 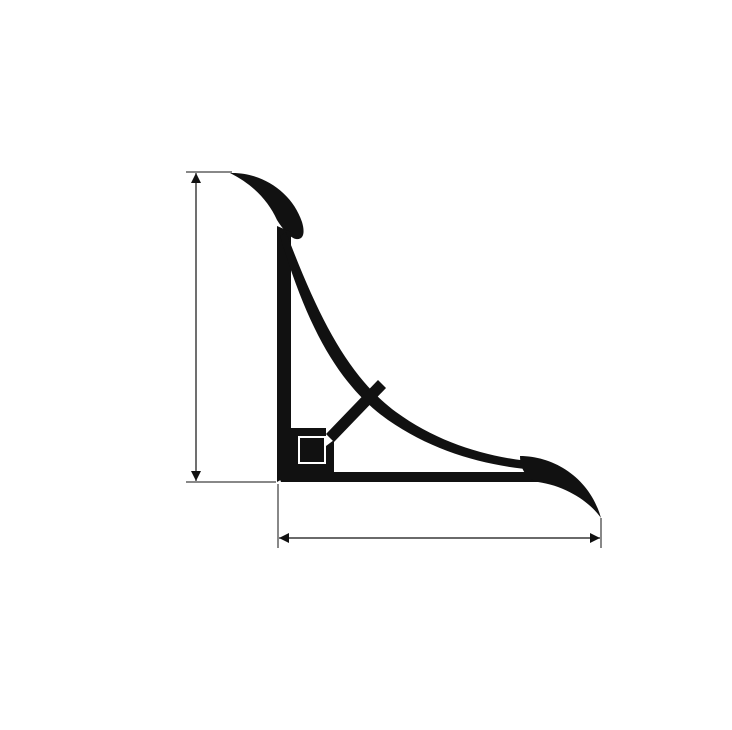 What do you see at coordinates (439, 516) in the screenshot?
I see `width-dimension` at bounding box center [439, 516].